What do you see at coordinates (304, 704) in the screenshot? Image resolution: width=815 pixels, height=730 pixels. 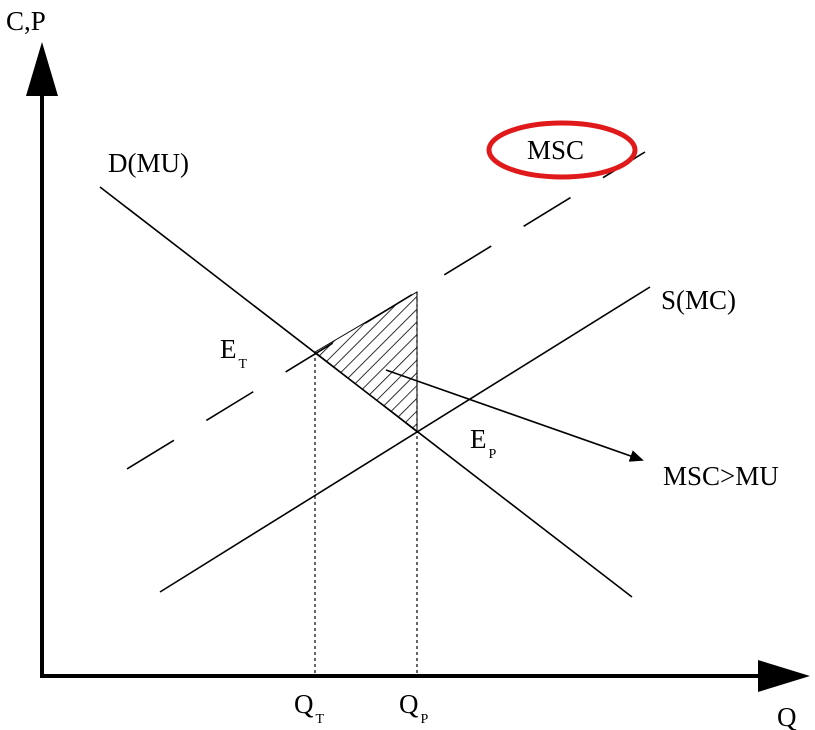 I see `q-t-main: Q` at bounding box center [304, 704].